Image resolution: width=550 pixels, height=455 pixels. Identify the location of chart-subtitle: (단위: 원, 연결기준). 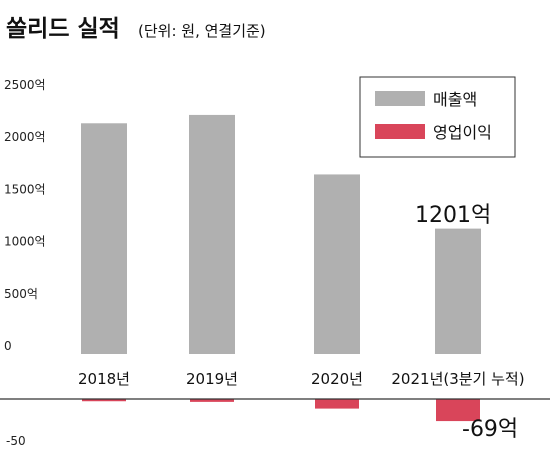
(202, 31).